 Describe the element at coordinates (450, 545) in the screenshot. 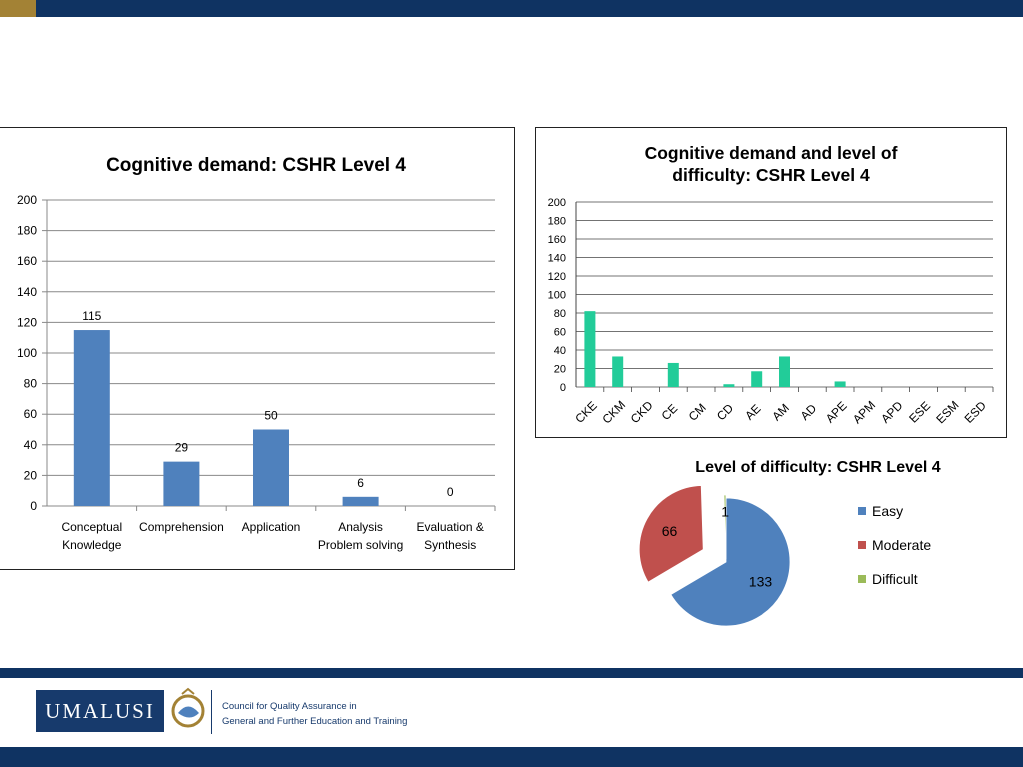

I see `x-tick-label: Synthesis` at that location.